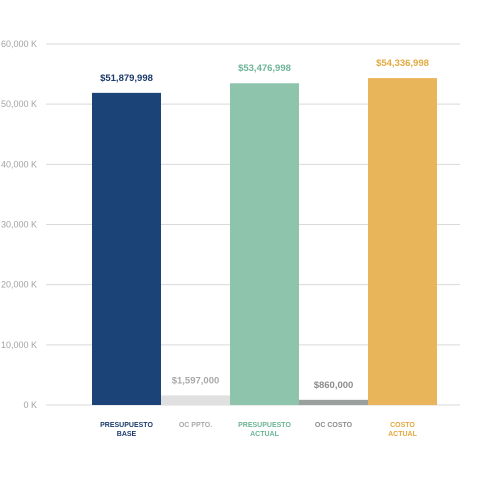  Describe the element at coordinates (264, 430) in the screenshot. I see `category-label: PRESUPUESTO ACTUAL` at that location.